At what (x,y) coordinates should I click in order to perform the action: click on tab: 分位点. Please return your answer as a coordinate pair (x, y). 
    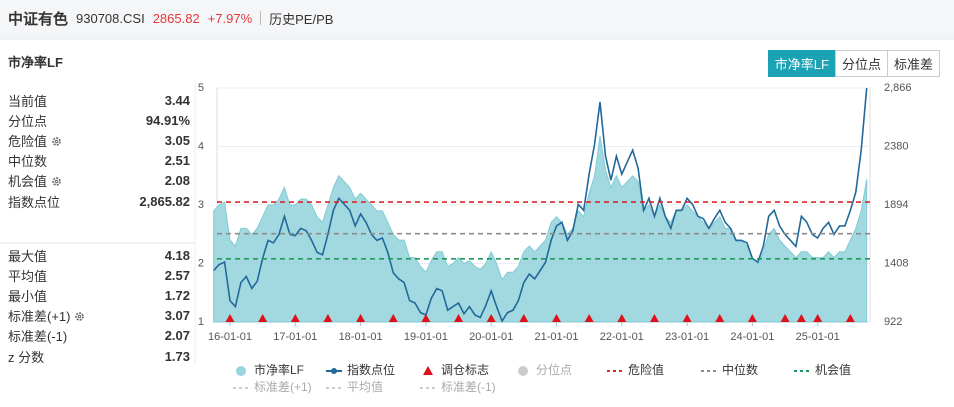
    Looking at the image, I should click on (861, 63).